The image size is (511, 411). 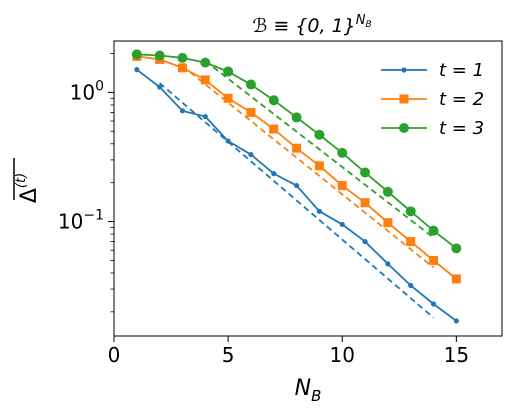 I want to click on y-tick-label: 10⁰, so click(x=87, y=91).